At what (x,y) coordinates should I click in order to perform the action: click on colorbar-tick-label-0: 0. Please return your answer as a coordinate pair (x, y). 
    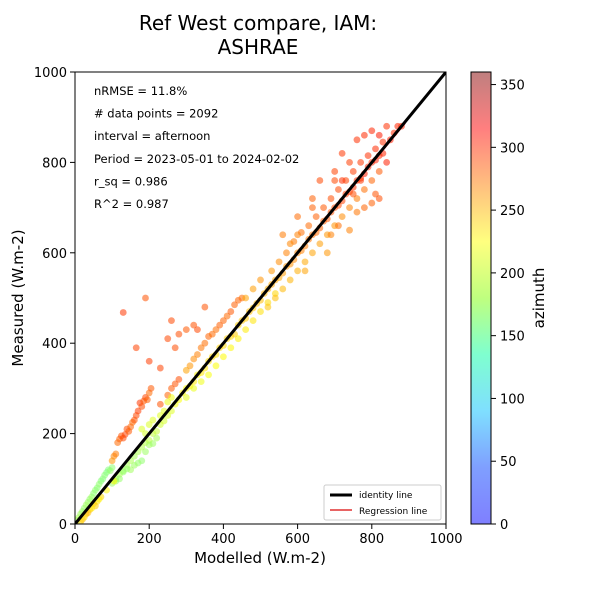
    Looking at the image, I should click on (504, 525).